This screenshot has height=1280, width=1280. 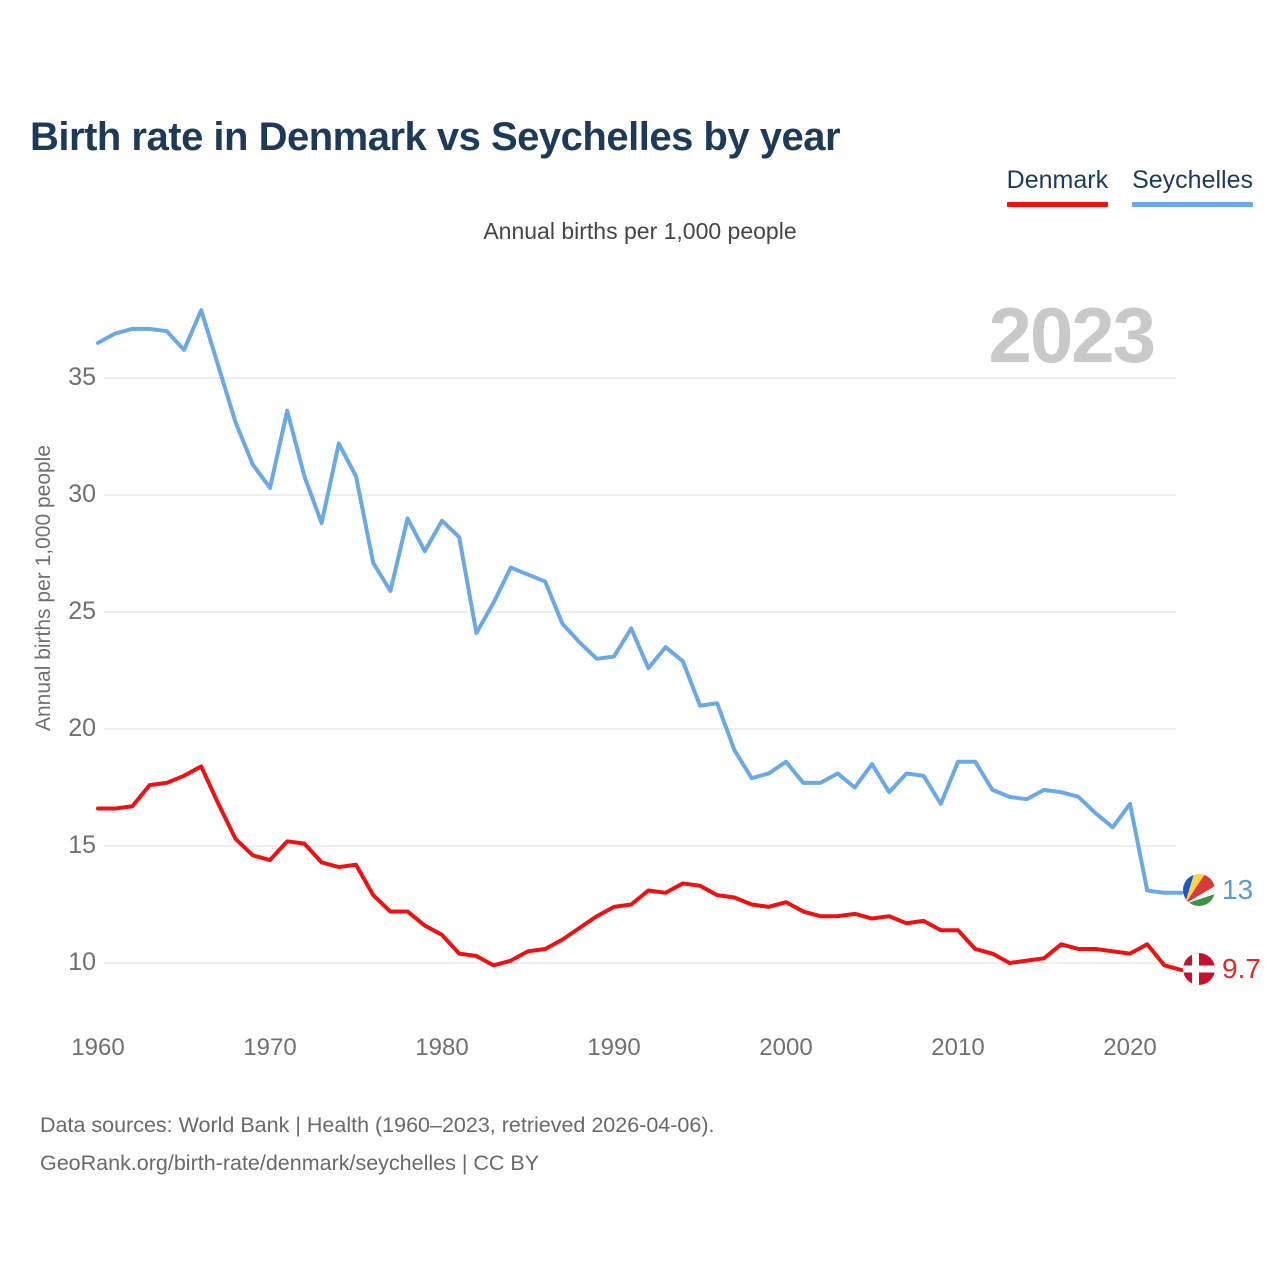 What do you see at coordinates (958, 1047) in the screenshot?
I see `x-tick-label-2010: 2010` at bounding box center [958, 1047].